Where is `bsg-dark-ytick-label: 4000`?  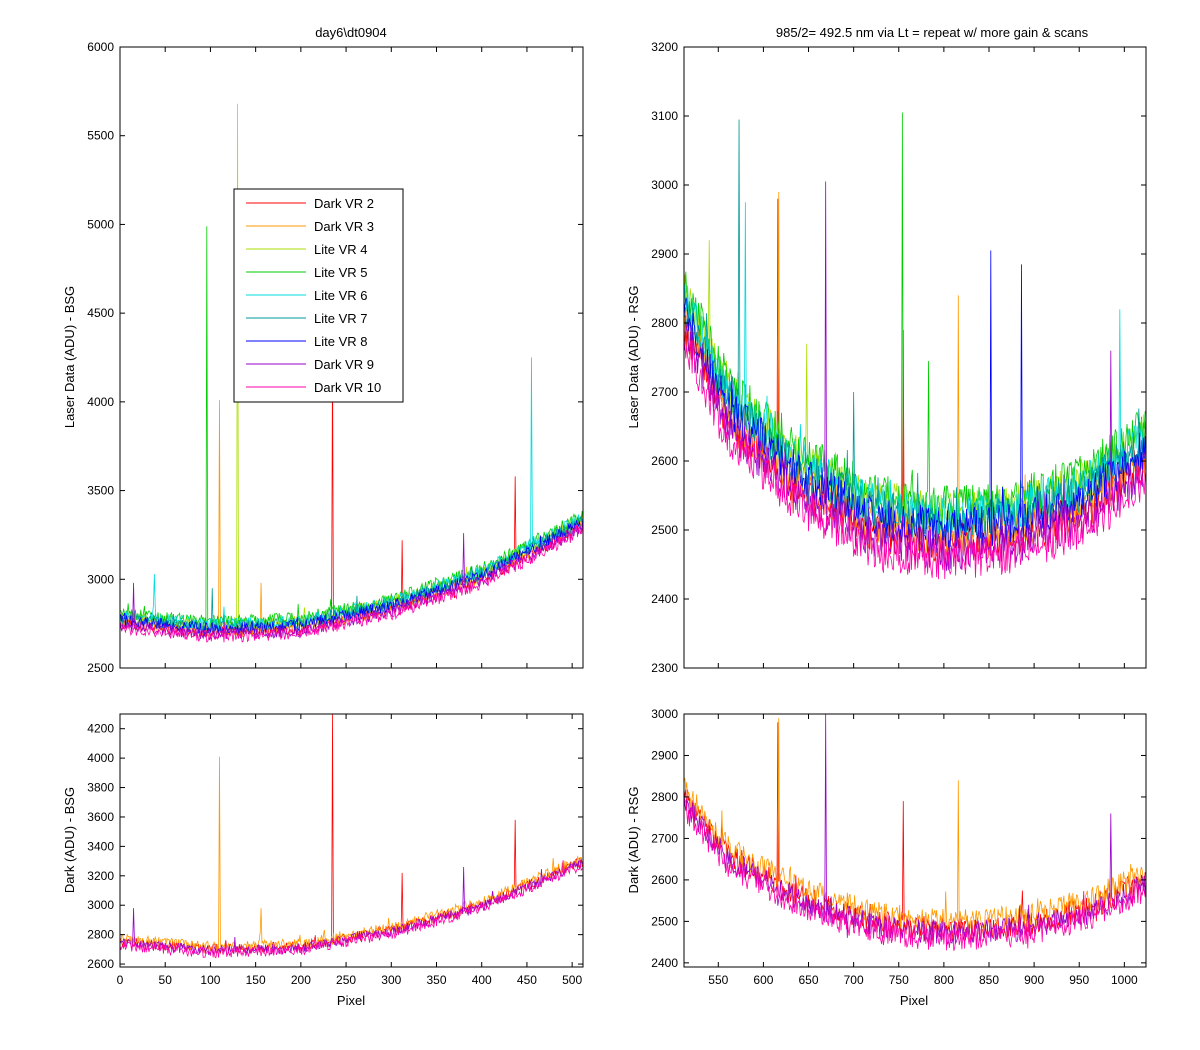 bsg-dark-ytick-label: 4000 is located at coordinates (100, 758).